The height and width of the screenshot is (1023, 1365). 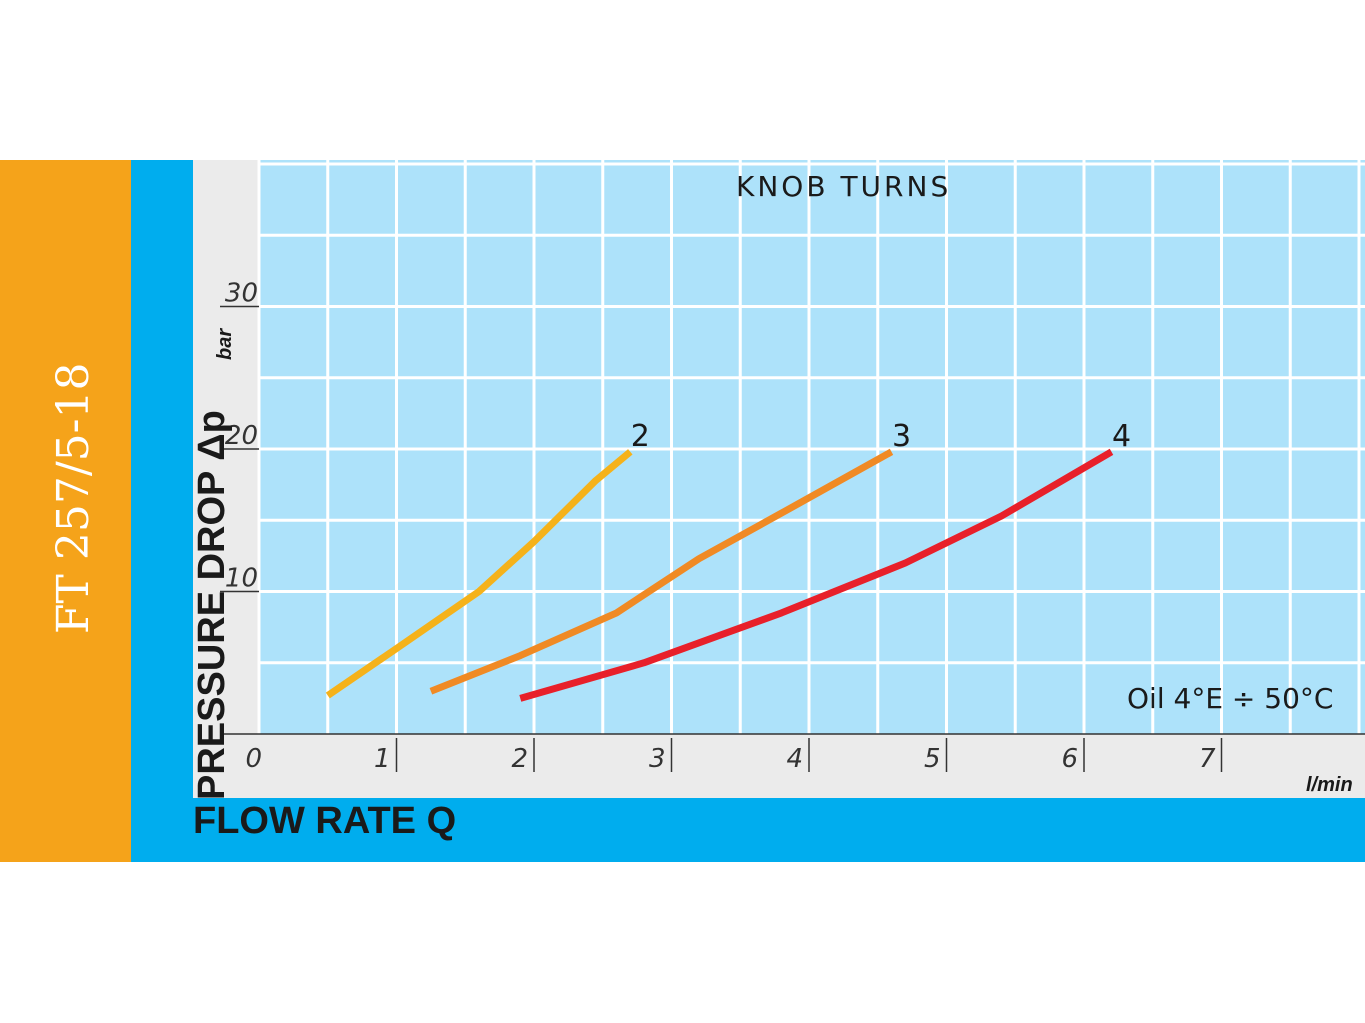 I want to click on x-tick-label: 5, so click(x=932, y=759).